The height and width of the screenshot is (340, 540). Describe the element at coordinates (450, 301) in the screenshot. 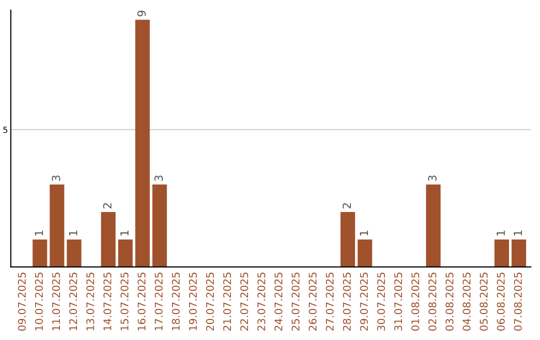

I see `x-tick-label: 03.08.2025` at that location.